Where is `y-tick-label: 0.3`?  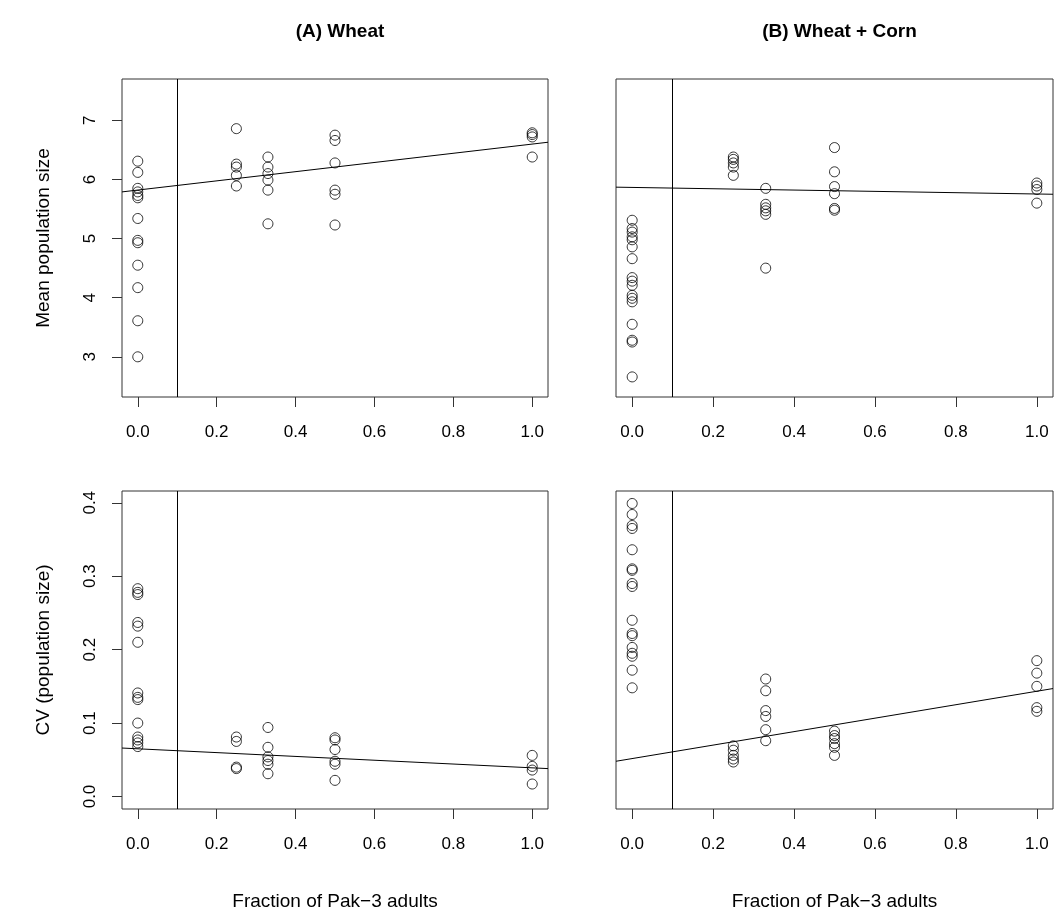
y-tick-label: 0.3 is located at coordinates (89, 576).